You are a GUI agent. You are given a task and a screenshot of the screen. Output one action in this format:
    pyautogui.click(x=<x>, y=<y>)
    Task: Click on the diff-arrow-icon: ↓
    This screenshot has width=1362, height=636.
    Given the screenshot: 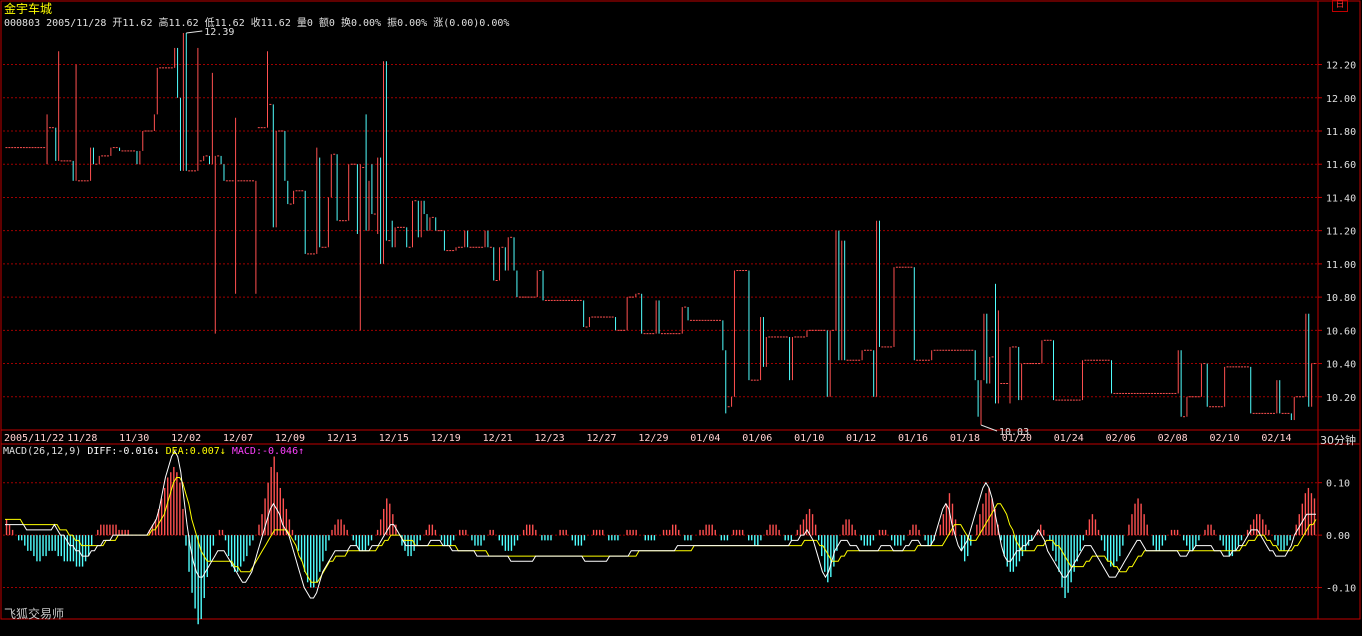 What is the action you would take?
    pyautogui.click(x=157, y=451)
    